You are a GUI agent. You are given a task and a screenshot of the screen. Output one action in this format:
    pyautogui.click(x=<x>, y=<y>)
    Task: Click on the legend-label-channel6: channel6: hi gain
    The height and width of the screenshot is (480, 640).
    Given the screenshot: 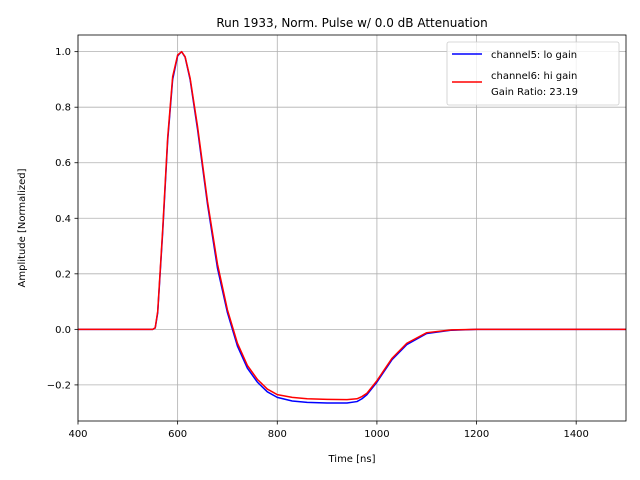 What is the action you would take?
    pyautogui.click(x=534, y=76)
    